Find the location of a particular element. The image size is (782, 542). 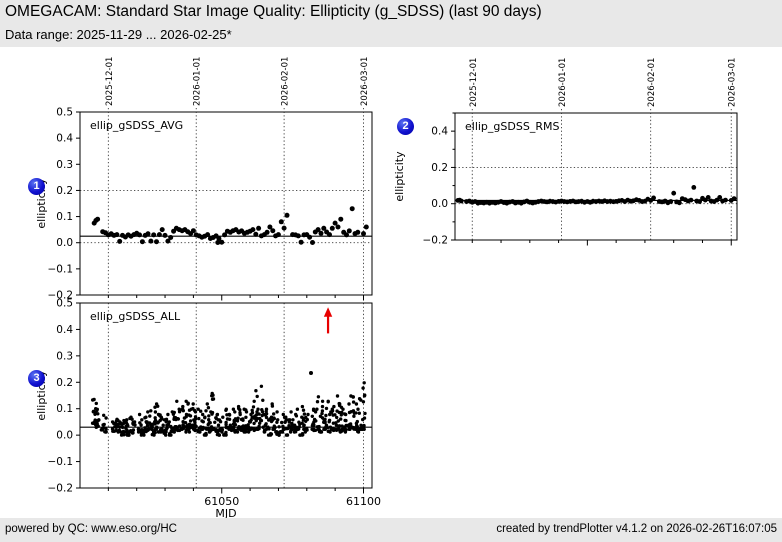

avg-plot-frame is located at coordinates (226, 203).